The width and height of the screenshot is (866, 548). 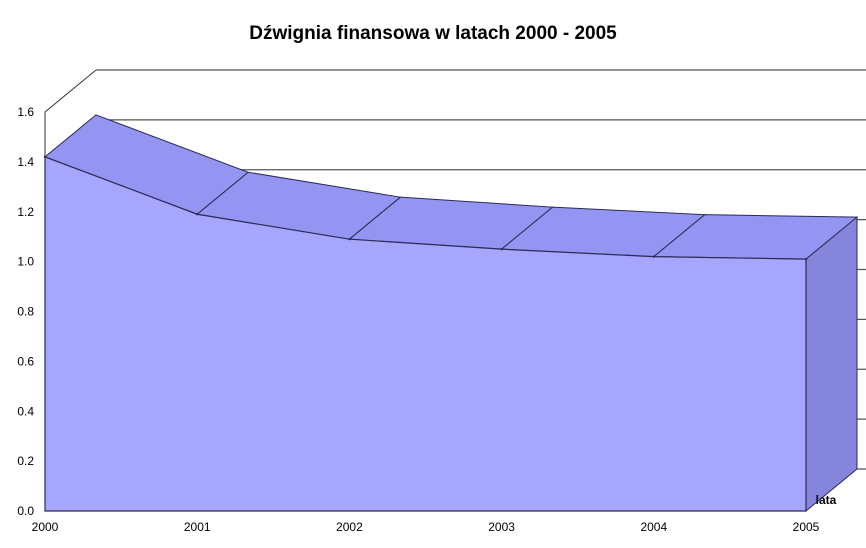 I want to click on x-axis-label: lata, so click(x=826, y=500).